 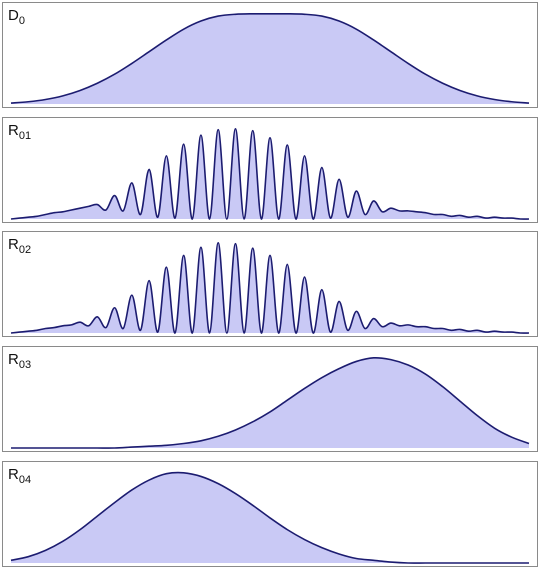 I want to click on panel-label: R03, so click(x=20, y=361).